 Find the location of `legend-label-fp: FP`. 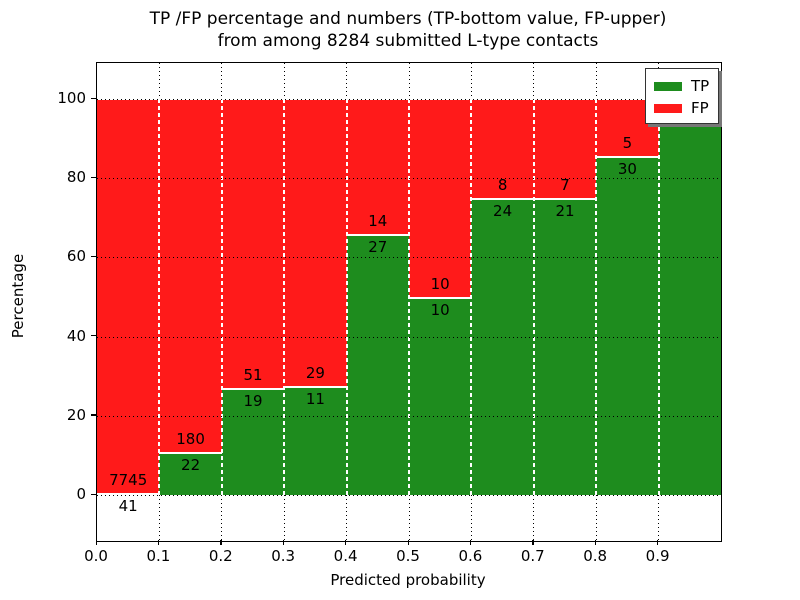

legend-label-fp: FP is located at coordinates (700, 108).